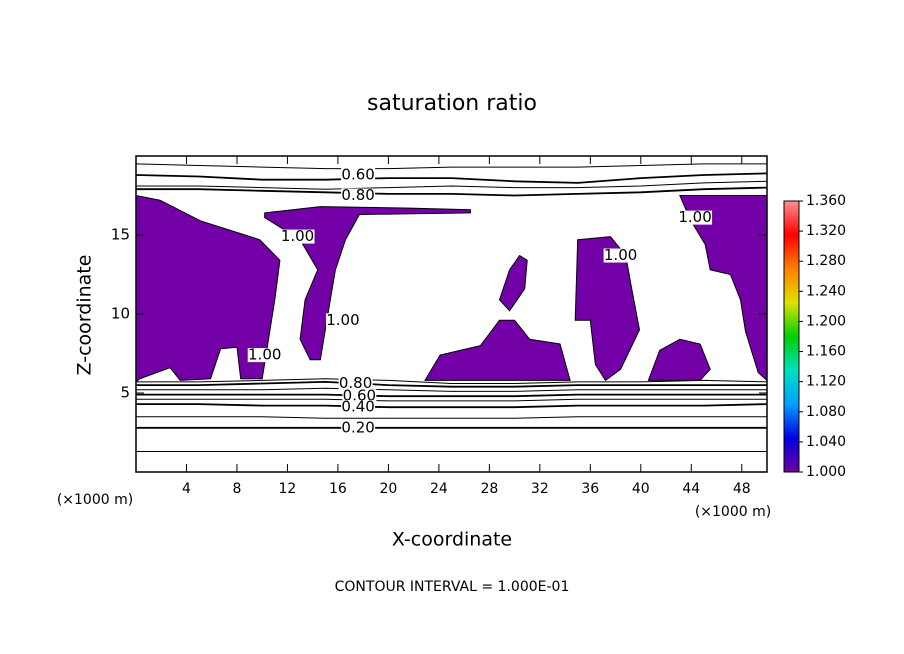  Describe the element at coordinates (388, 489) in the screenshot. I see `x-tick-label: 20` at that location.